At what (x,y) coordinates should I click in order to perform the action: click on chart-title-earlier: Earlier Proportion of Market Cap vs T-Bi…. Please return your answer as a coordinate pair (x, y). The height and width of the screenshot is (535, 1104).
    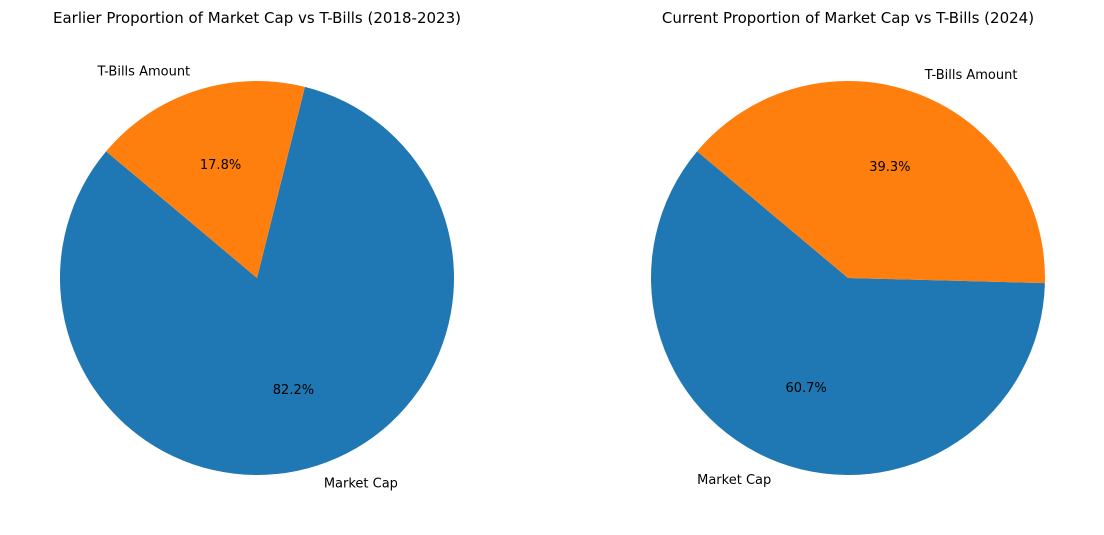
    Looking at the image, I should click on (257, 18).